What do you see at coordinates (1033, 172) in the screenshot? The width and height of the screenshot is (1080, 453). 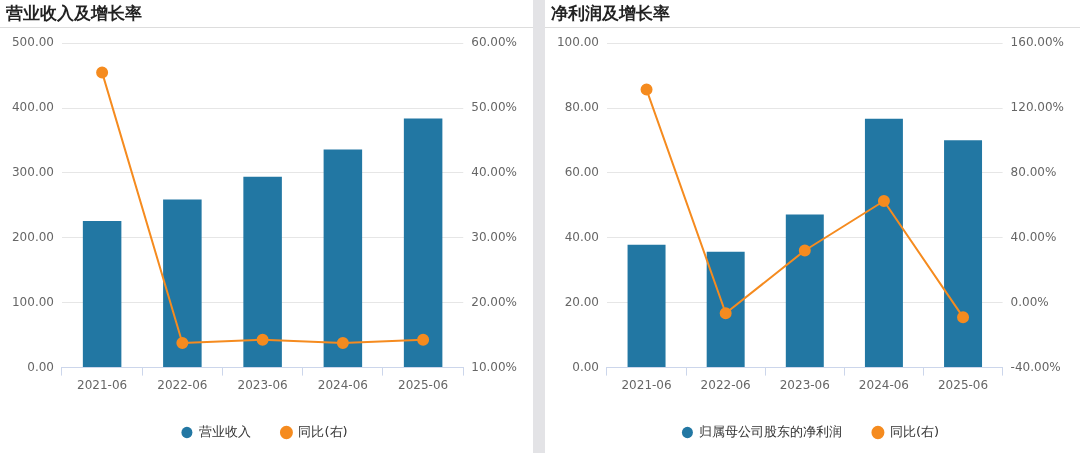 I see `y2-tick-label: 80.00%` at bounding box center [1033, 172].